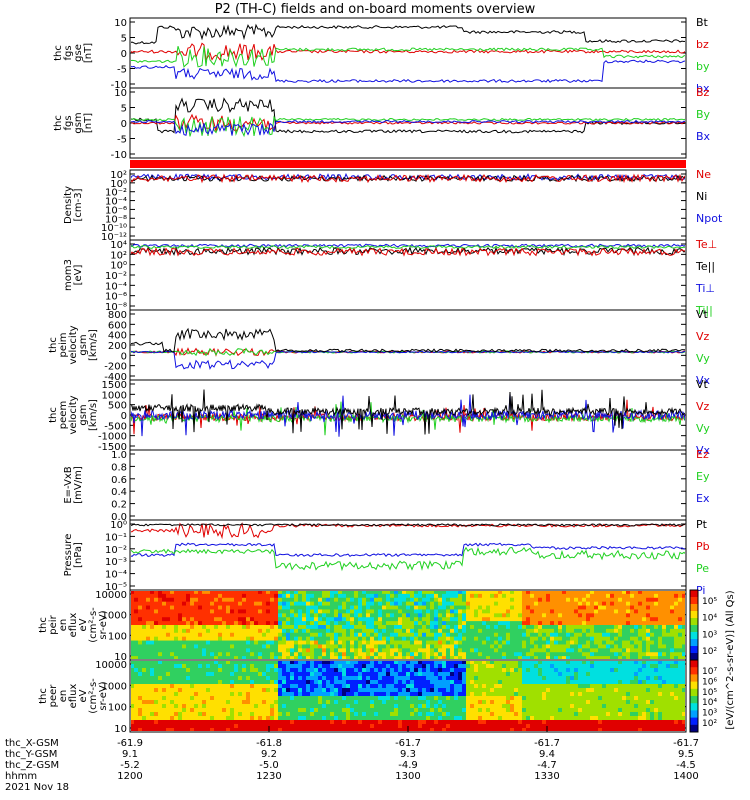 This screenshot has width=750, height=800. Describe the element at coordinates (43, 625) in the screenshot. I see `y-axis-label: thc` at that location.